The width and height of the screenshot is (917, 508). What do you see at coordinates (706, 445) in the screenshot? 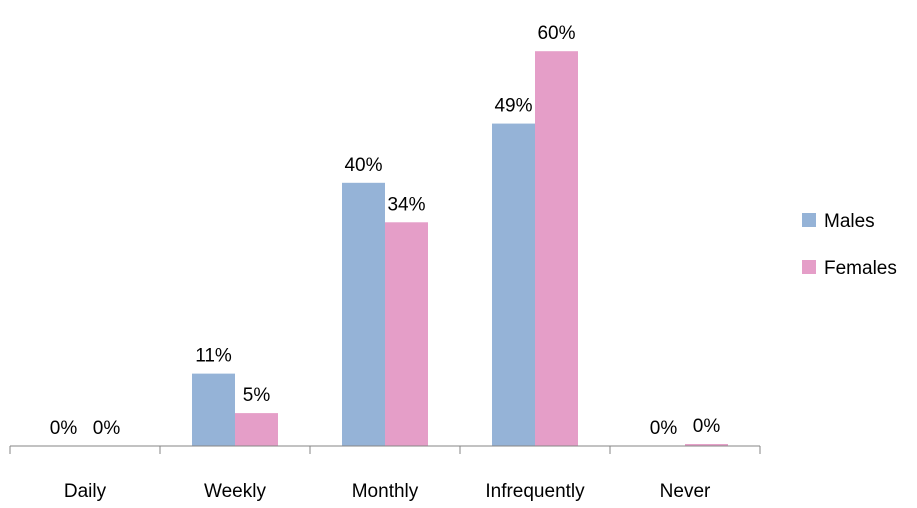
I see `bar-females-never` at bounding box center [706, 445].